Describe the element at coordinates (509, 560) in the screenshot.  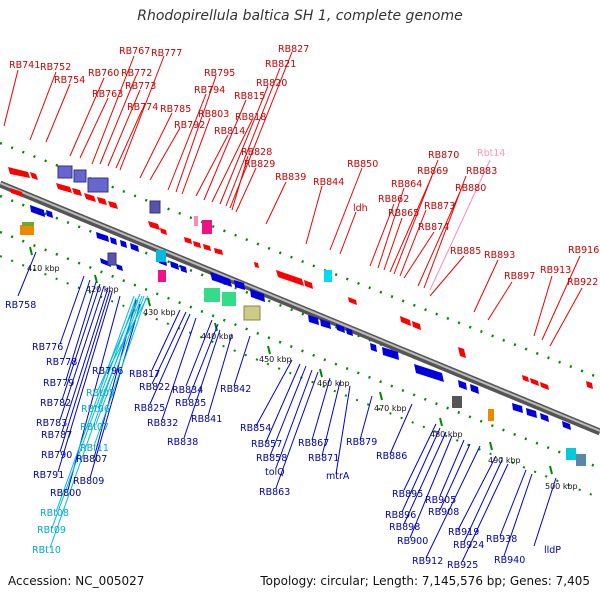
I see `gene-label: RB940` at that location.